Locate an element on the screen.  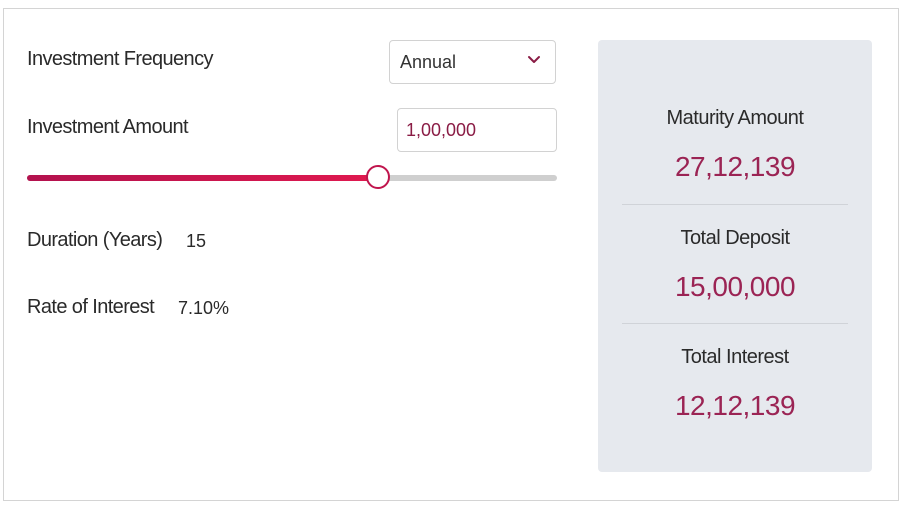
maturity-amount-label: Maturity Amount is located at coordinates (735, 118).